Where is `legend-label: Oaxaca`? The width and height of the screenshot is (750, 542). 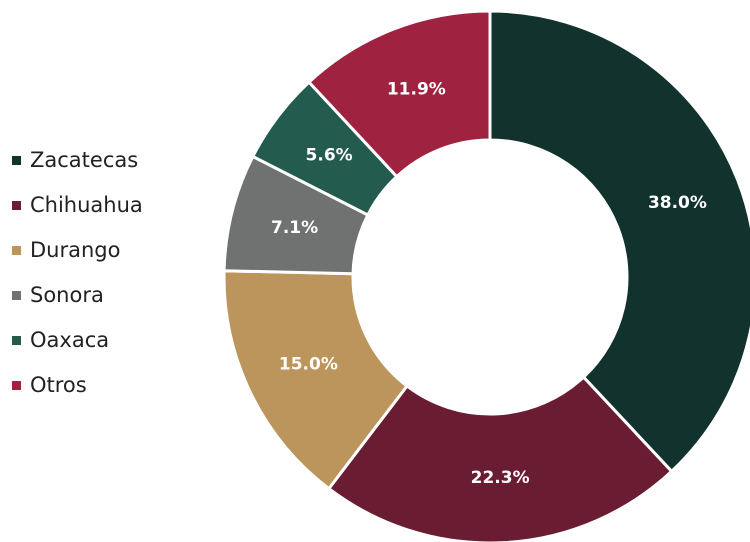
legend-label: Oaxaca is located at coordinates (69, 340).